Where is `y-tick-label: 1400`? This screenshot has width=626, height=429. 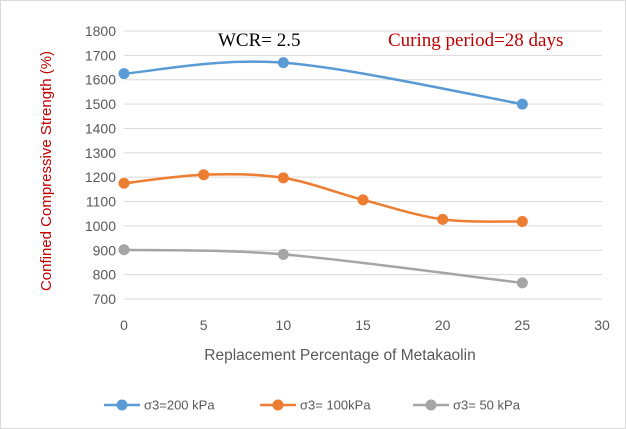
y-tick-label: 1400 is located at coordinates (100, 128).